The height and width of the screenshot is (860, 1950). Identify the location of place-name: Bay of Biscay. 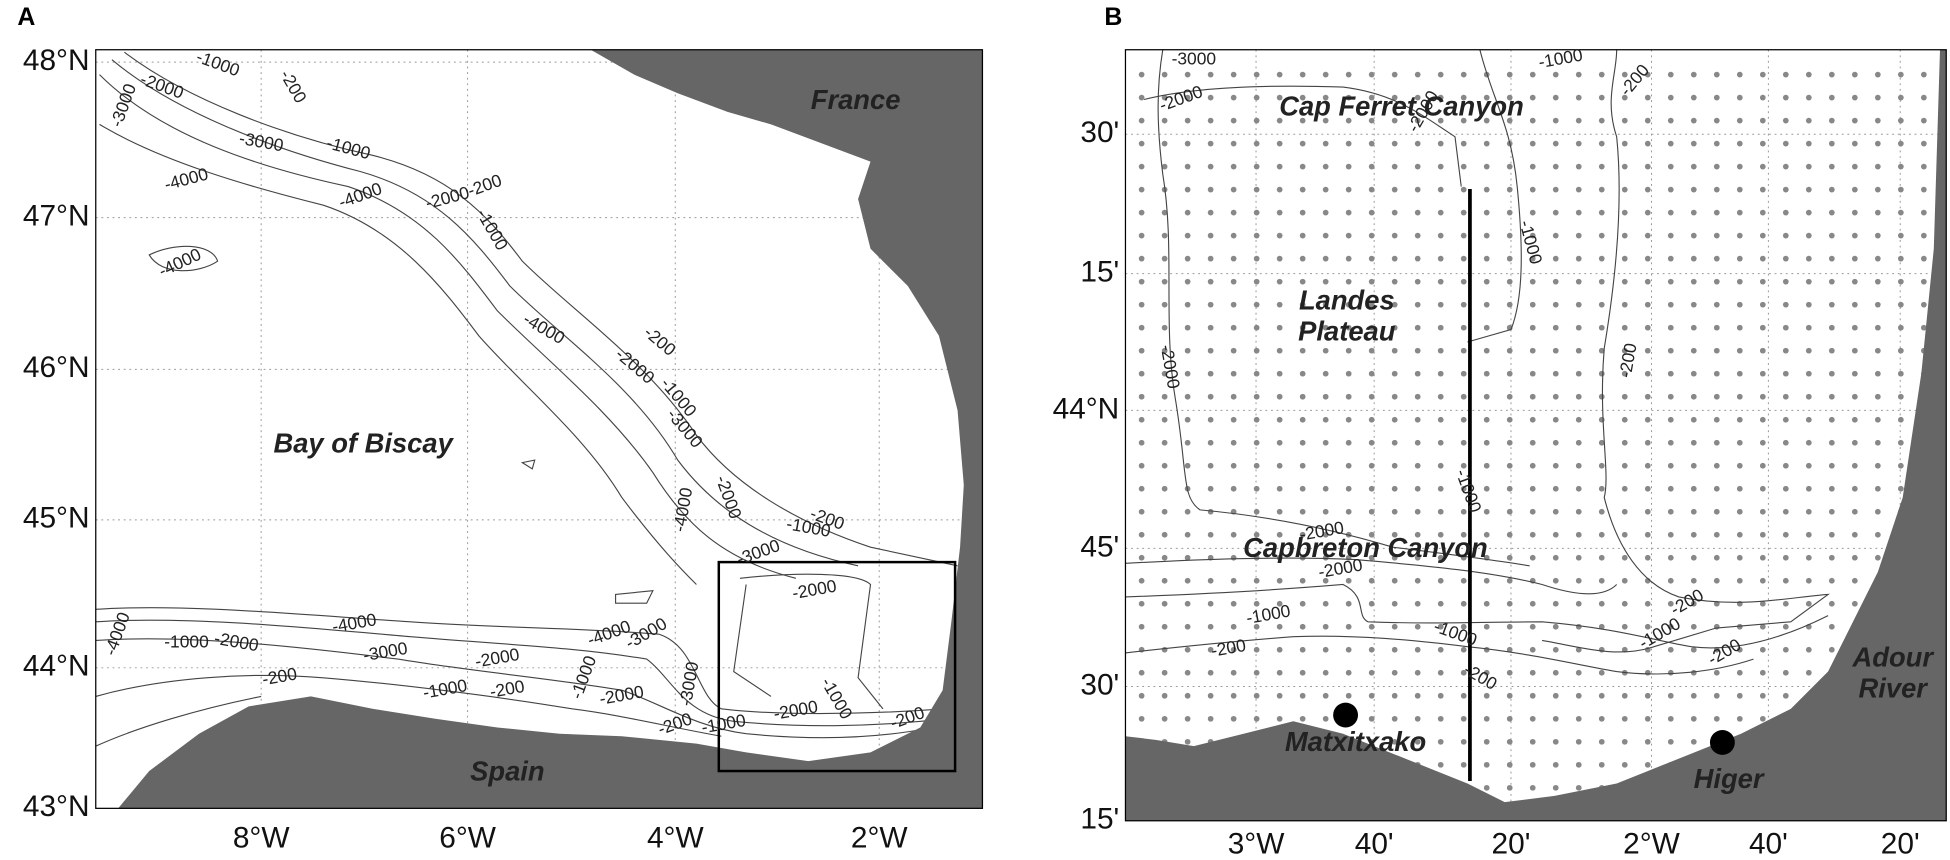
(363, 442).